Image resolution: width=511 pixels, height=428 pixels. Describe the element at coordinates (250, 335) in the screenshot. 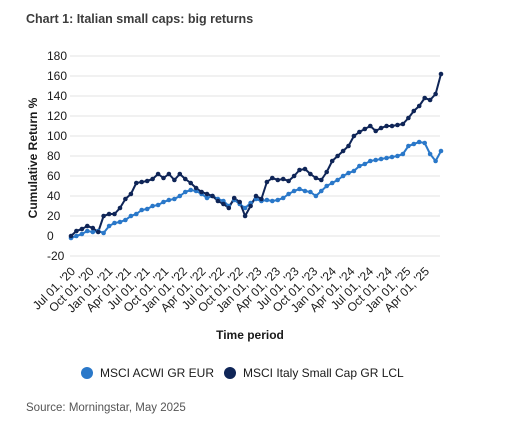

I see `x-axis-title: Time period` at that location.